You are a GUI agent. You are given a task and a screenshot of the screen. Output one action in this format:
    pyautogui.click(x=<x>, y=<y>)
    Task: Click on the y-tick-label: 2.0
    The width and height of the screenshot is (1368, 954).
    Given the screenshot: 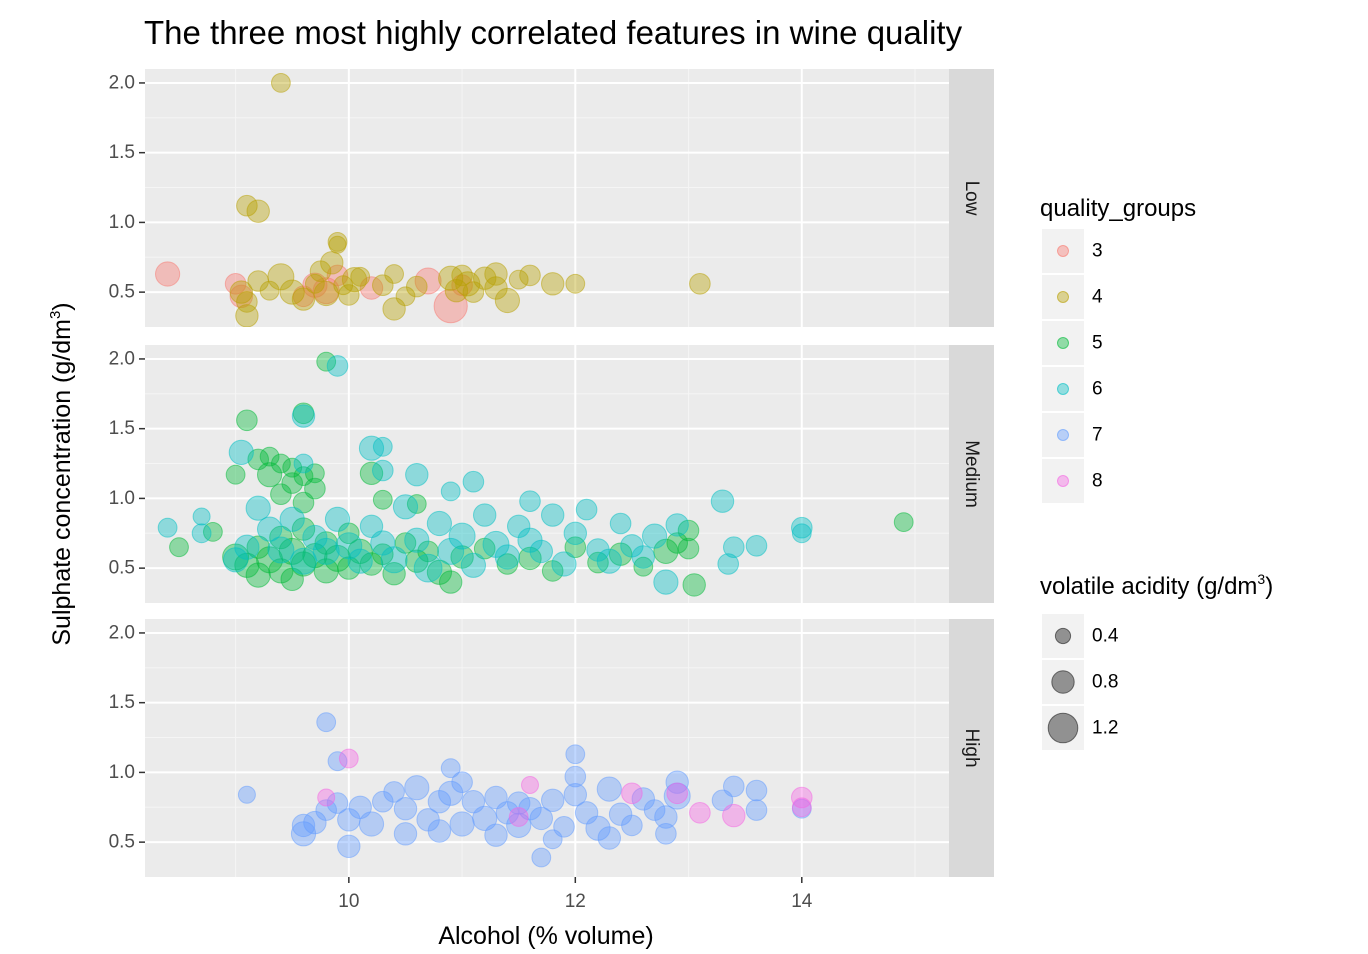 What is the action you would take?
    pyautogui.click(x=122, y=82)
    